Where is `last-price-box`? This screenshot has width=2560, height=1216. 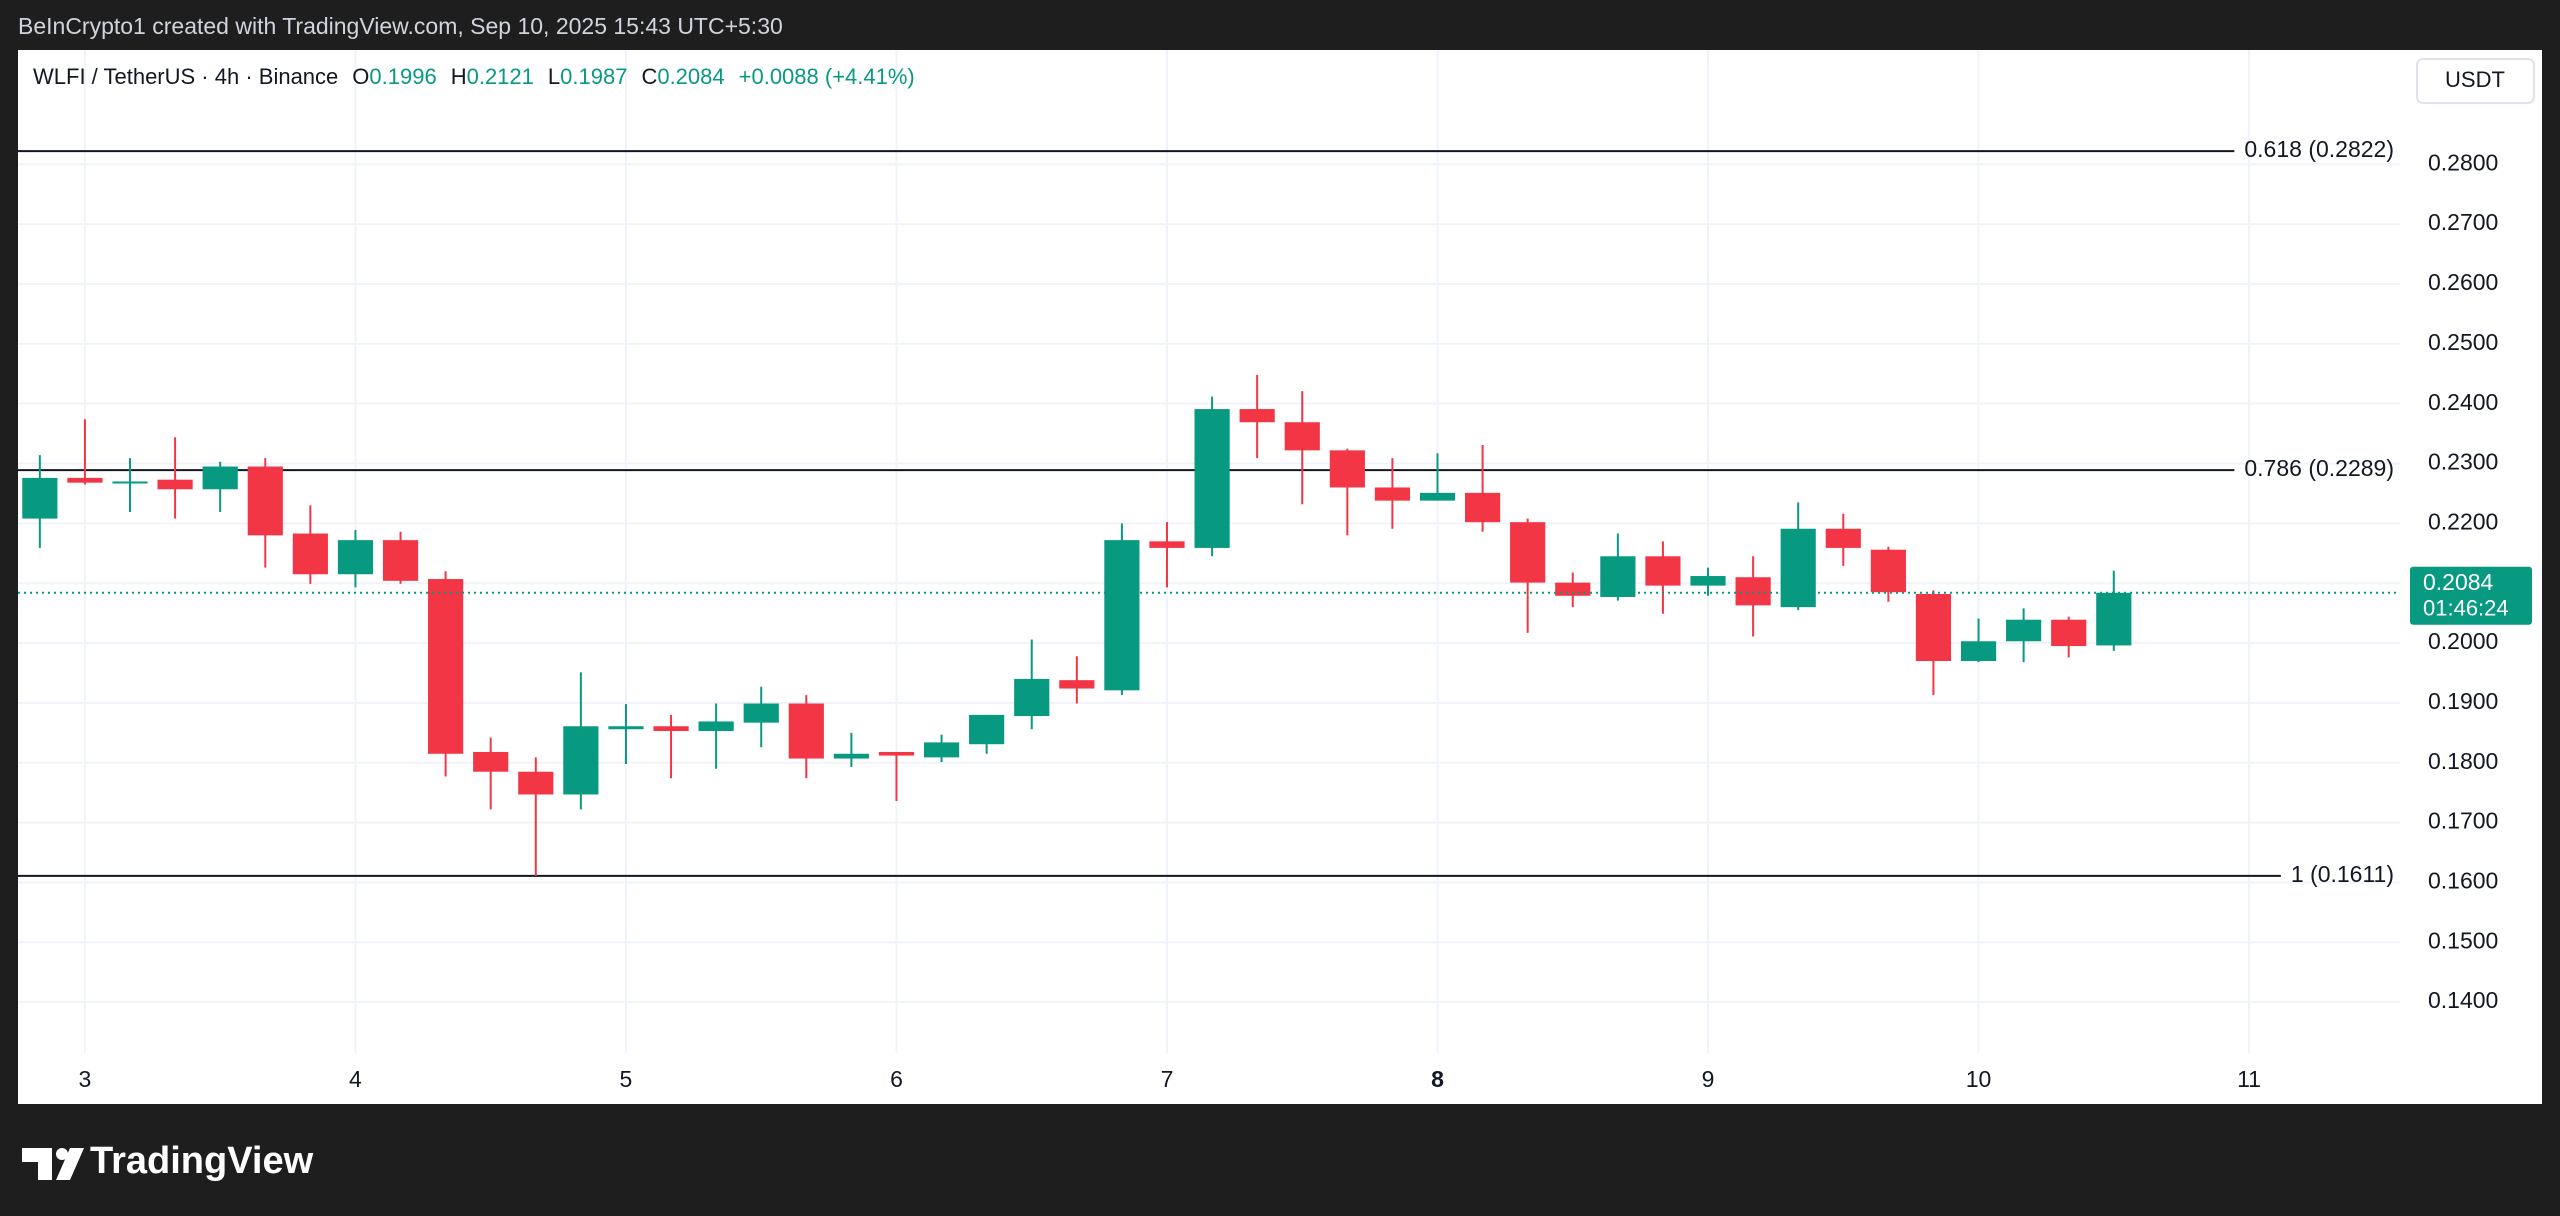
last-price-box is located at coordinates (2471, 595).